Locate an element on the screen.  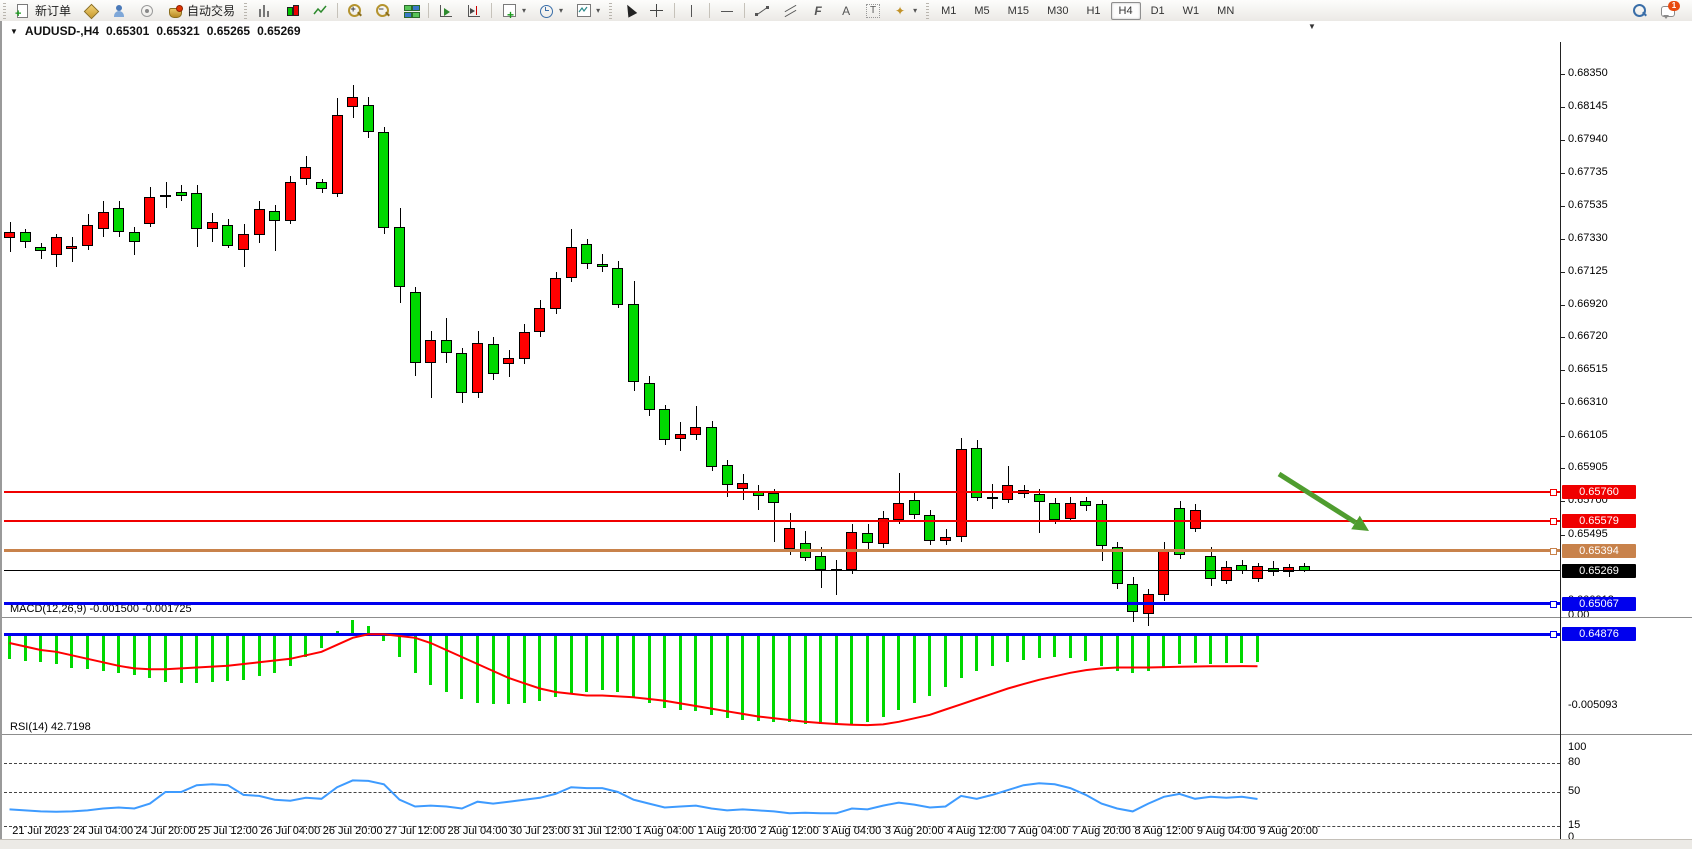
search-button is located at coordinates (1640, 10).